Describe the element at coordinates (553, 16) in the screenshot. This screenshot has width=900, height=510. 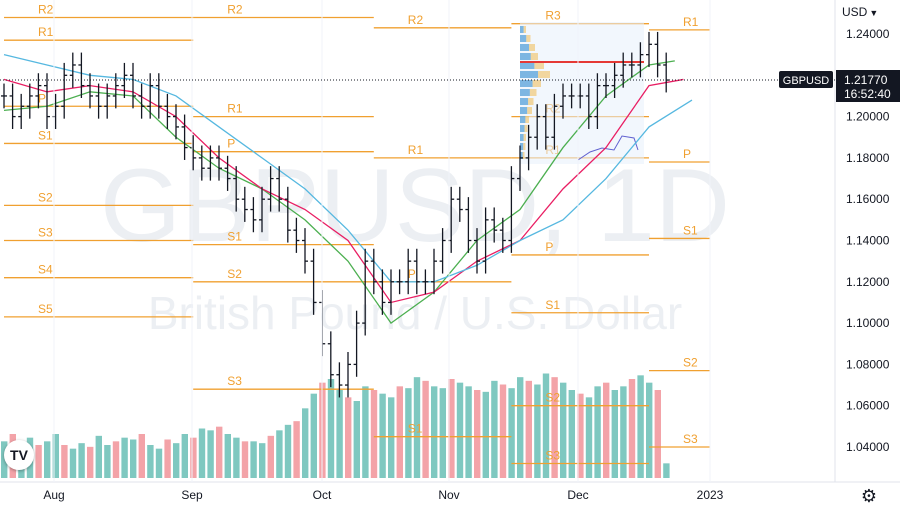
I see `pivot-label: R3` at that location.